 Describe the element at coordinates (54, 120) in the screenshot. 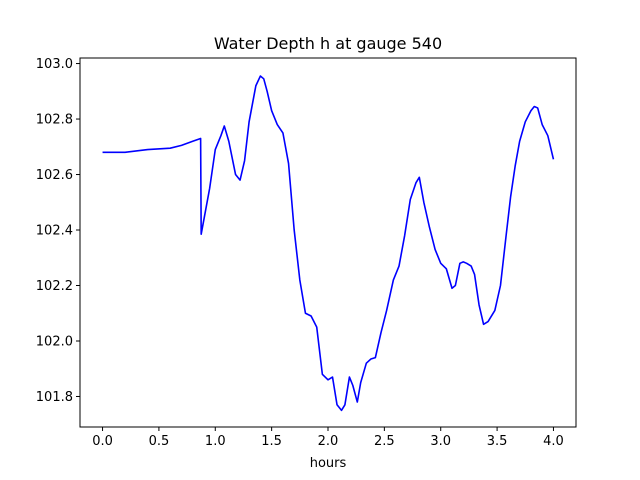

I see `y-tick-label: 102.8` at that location.